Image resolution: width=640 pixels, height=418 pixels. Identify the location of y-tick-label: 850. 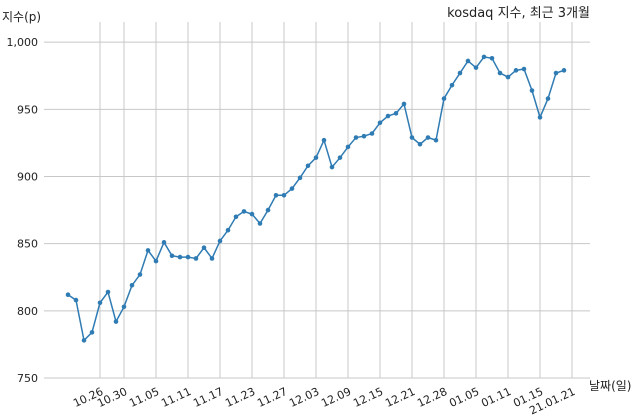
(27, 244).